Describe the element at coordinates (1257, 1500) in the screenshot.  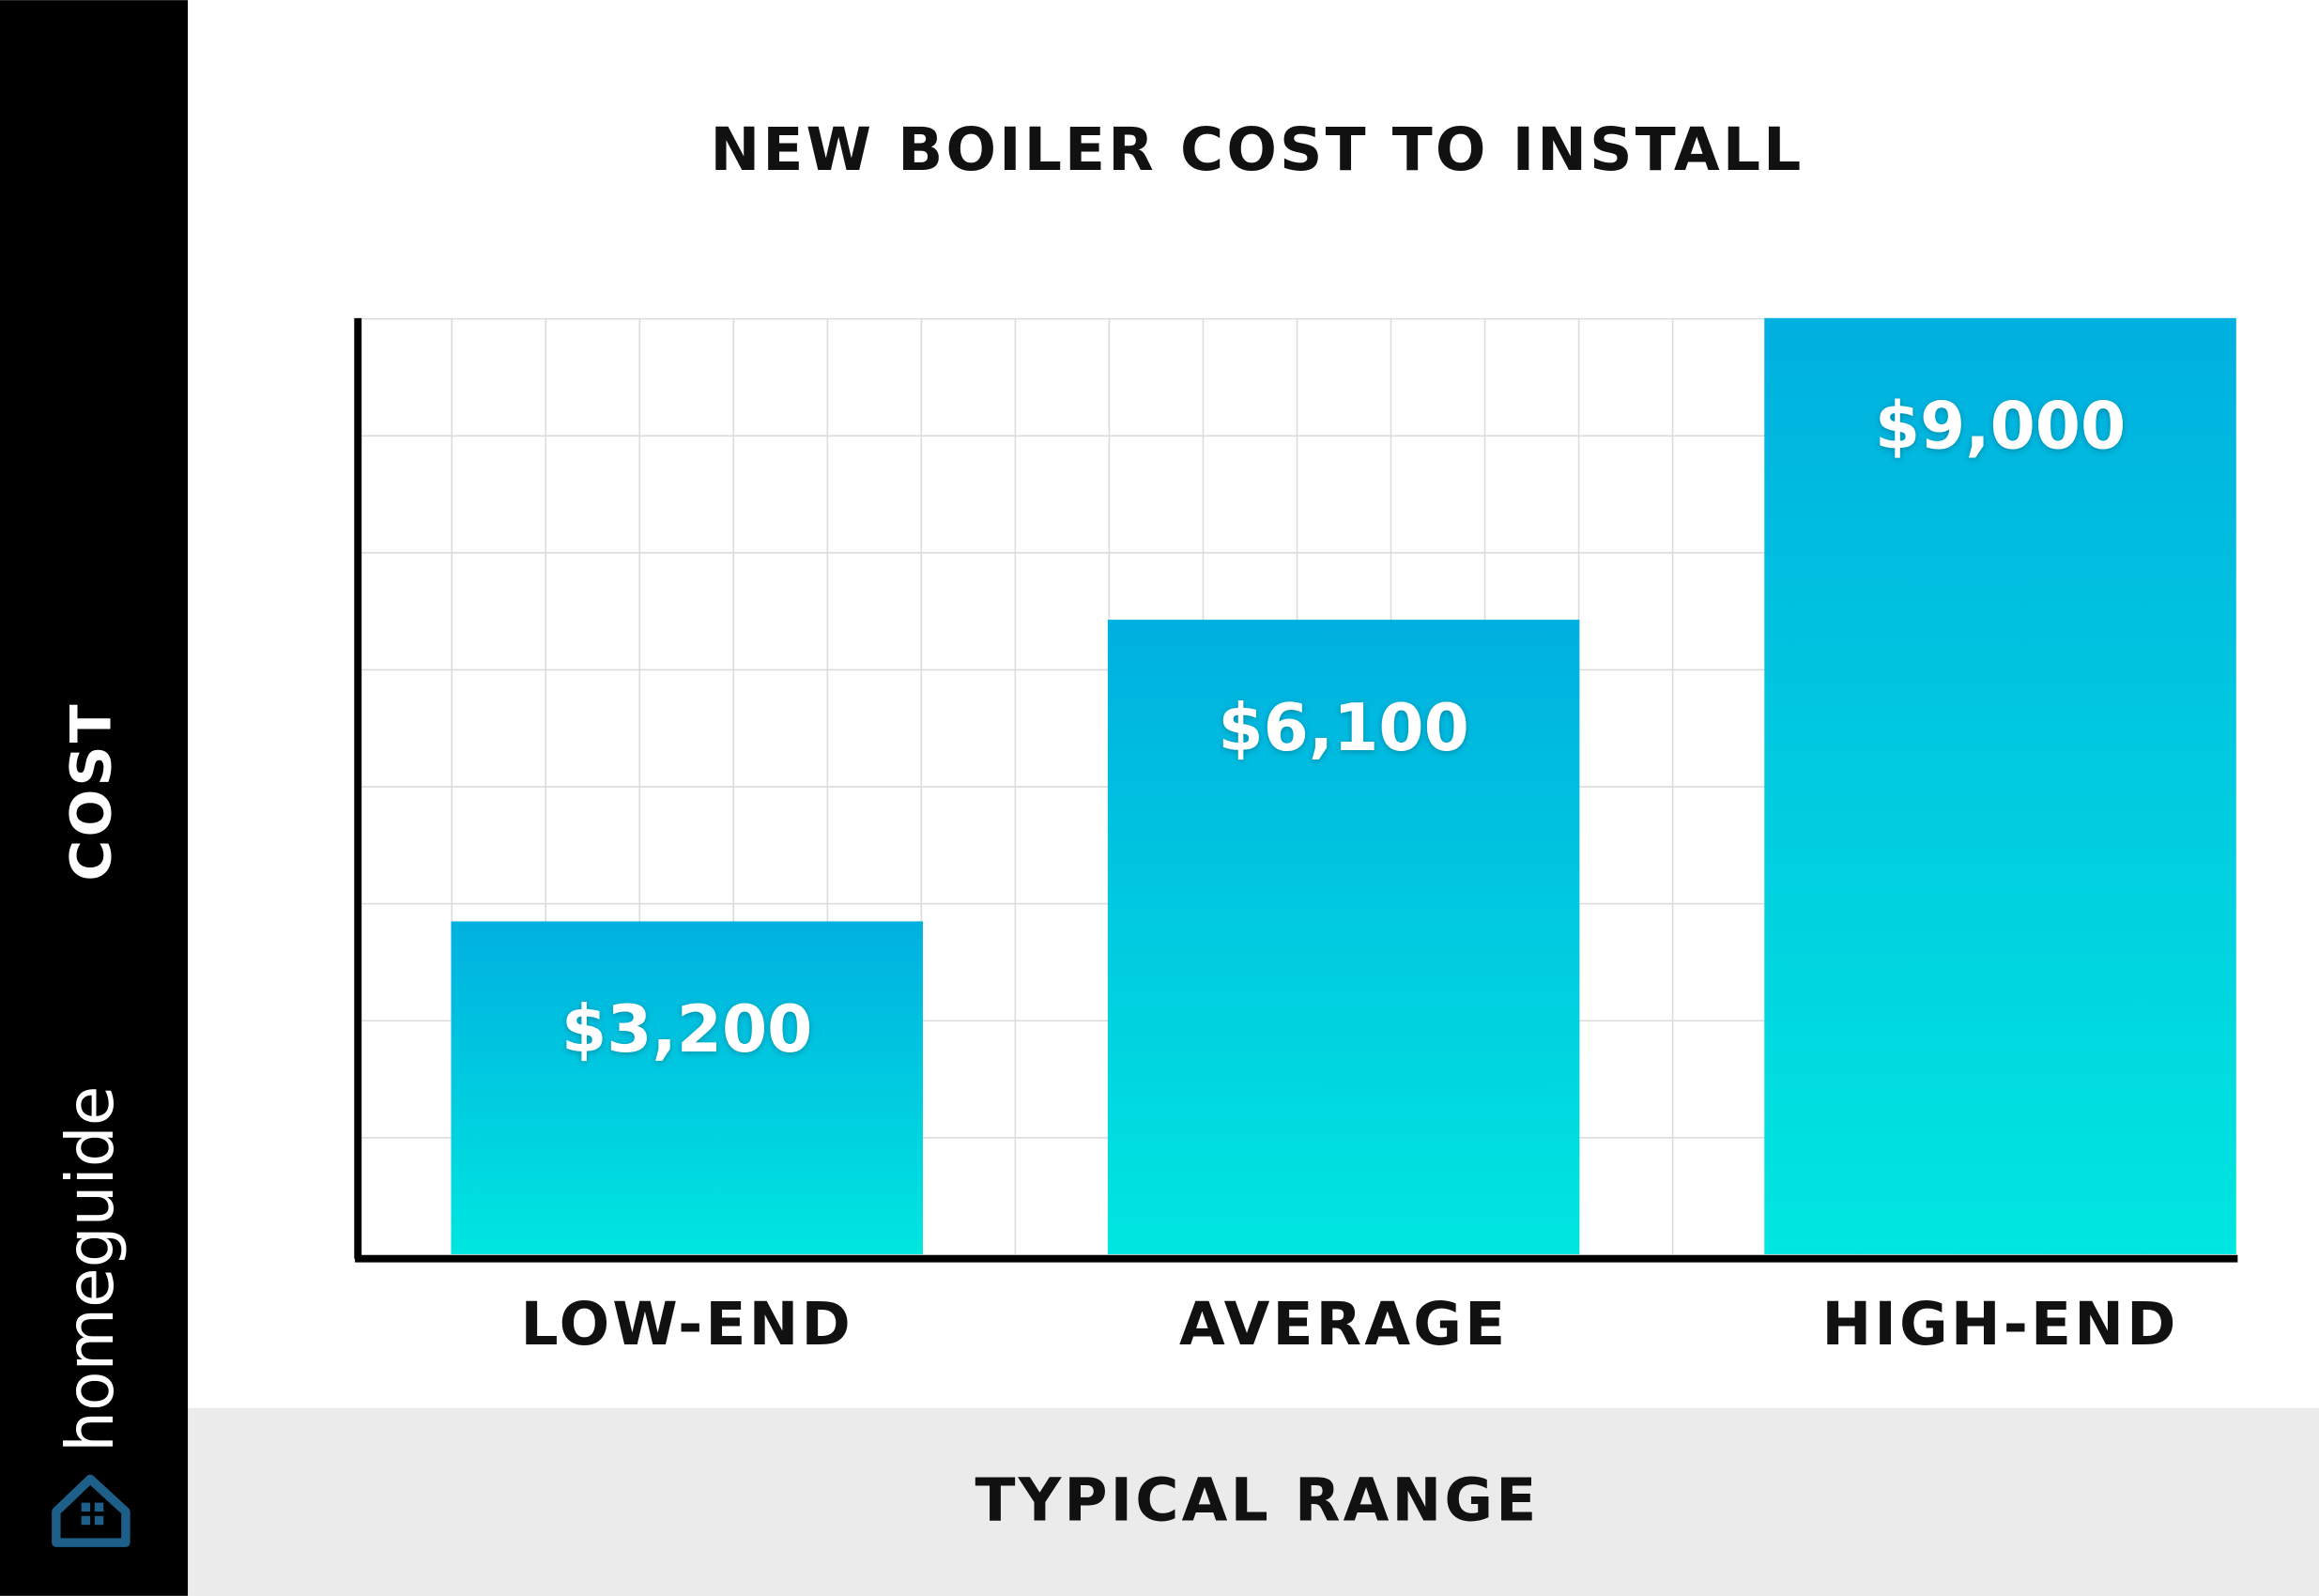
I see `x-axis-label: TYPICAL RANGE` at that location.